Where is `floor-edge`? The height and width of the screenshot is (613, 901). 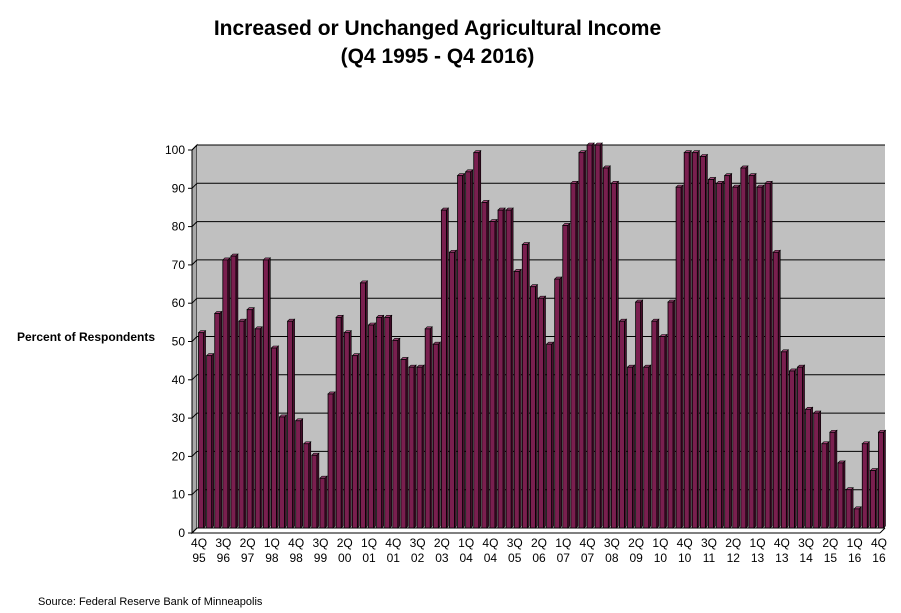 floor-edge is located at coordinates (882, 530).